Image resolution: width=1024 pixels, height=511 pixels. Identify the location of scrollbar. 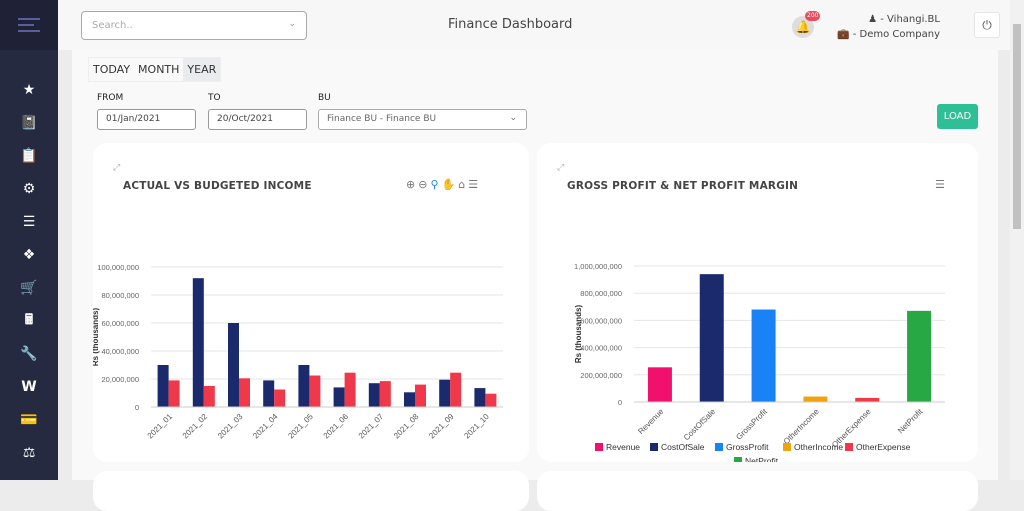
(1017, 240).